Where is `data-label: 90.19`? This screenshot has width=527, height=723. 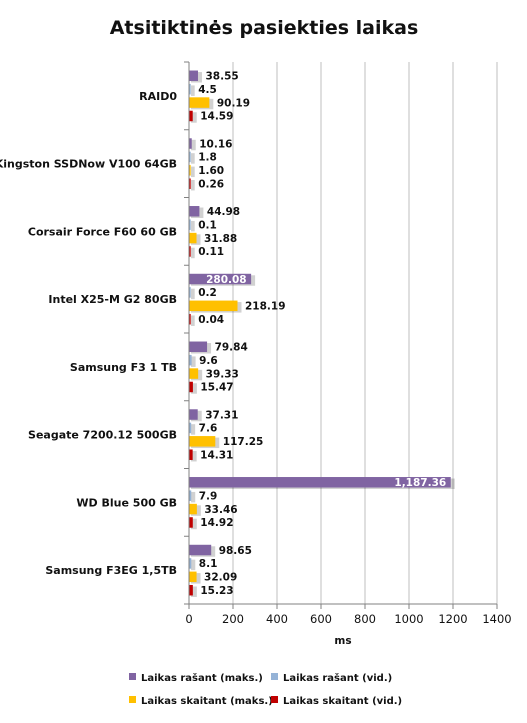
data-label: 90.19 is located at coordinates (233, 103).